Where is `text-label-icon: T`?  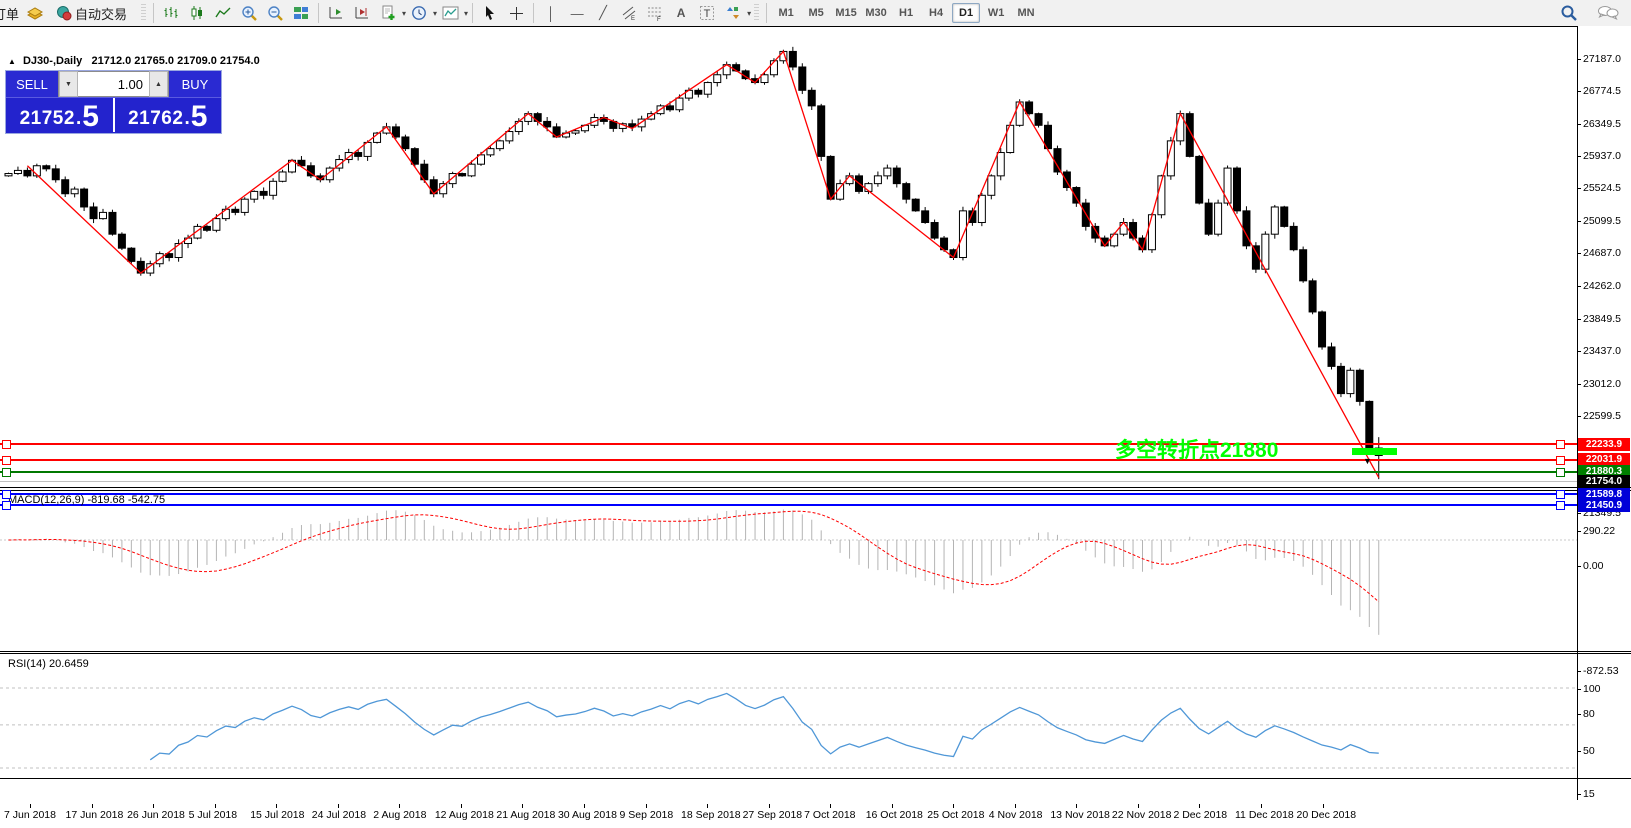 text-label-icon: T is located at coordinates (707, 13).